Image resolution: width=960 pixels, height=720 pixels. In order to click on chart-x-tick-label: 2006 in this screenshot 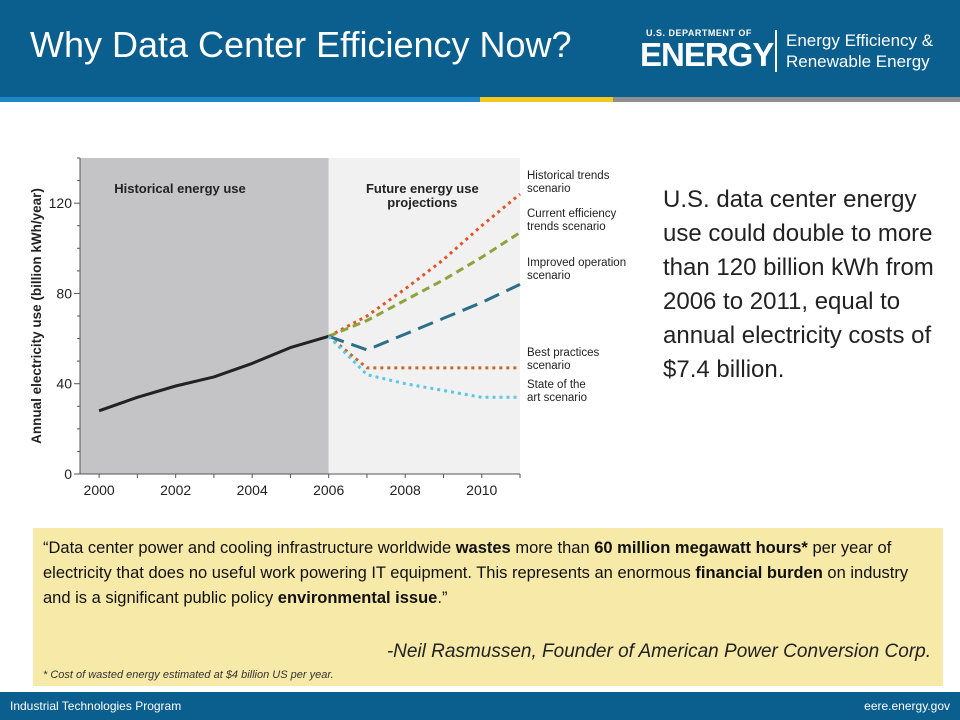, I will do `click(328, 490)`.